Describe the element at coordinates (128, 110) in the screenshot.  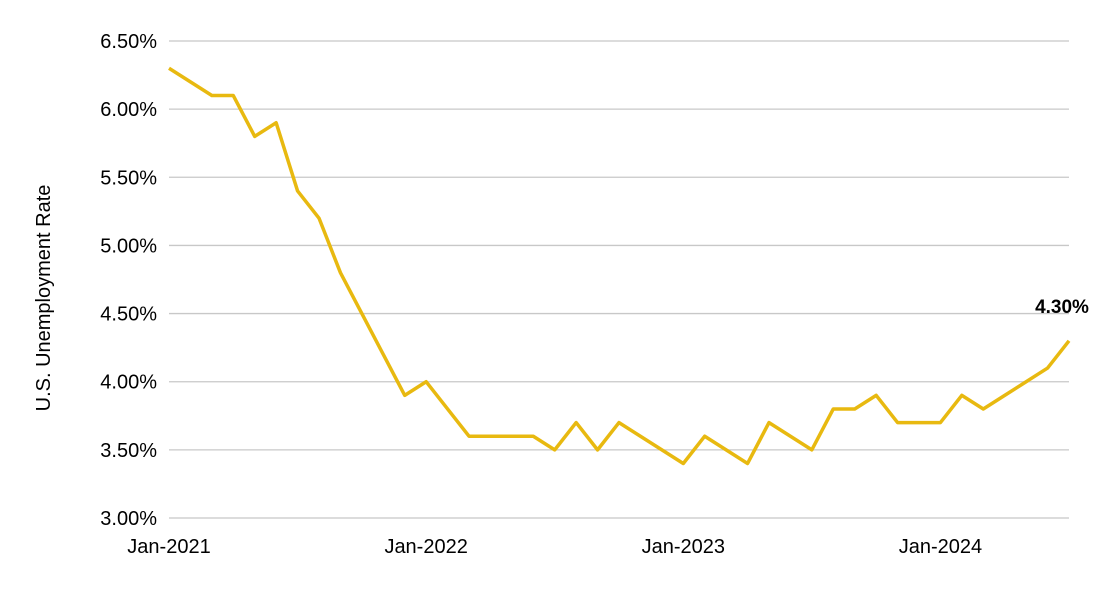
I see `y-tick-label: 6.00%` at that location.